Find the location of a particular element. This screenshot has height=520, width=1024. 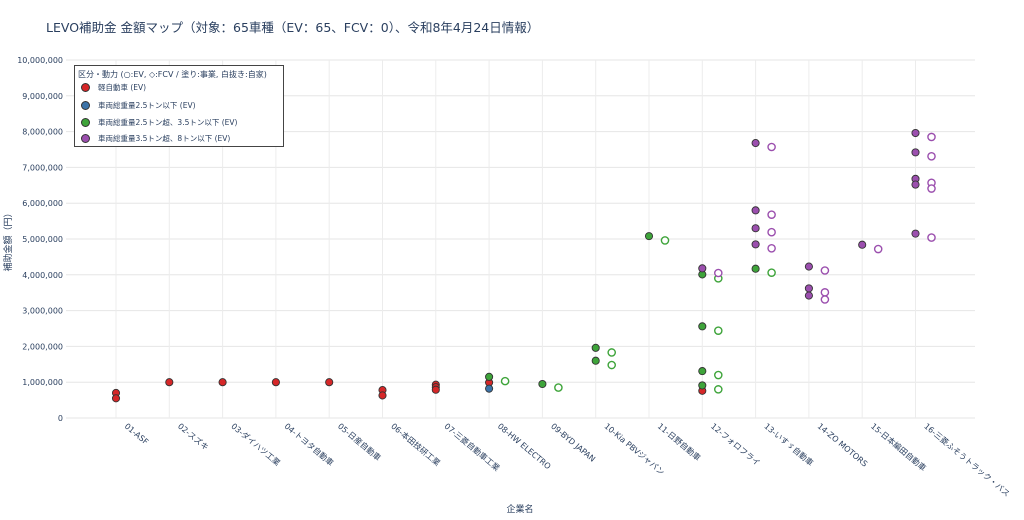

legend-marker-kei is located at coordinates (85, 87).